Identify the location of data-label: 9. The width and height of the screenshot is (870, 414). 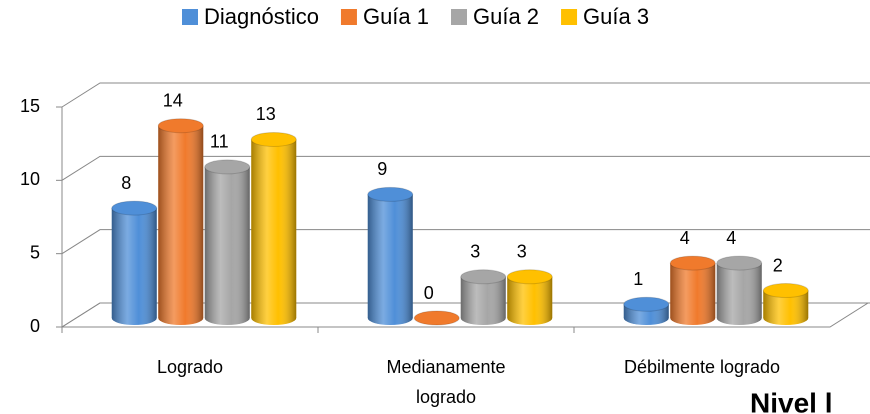
(382, 169).